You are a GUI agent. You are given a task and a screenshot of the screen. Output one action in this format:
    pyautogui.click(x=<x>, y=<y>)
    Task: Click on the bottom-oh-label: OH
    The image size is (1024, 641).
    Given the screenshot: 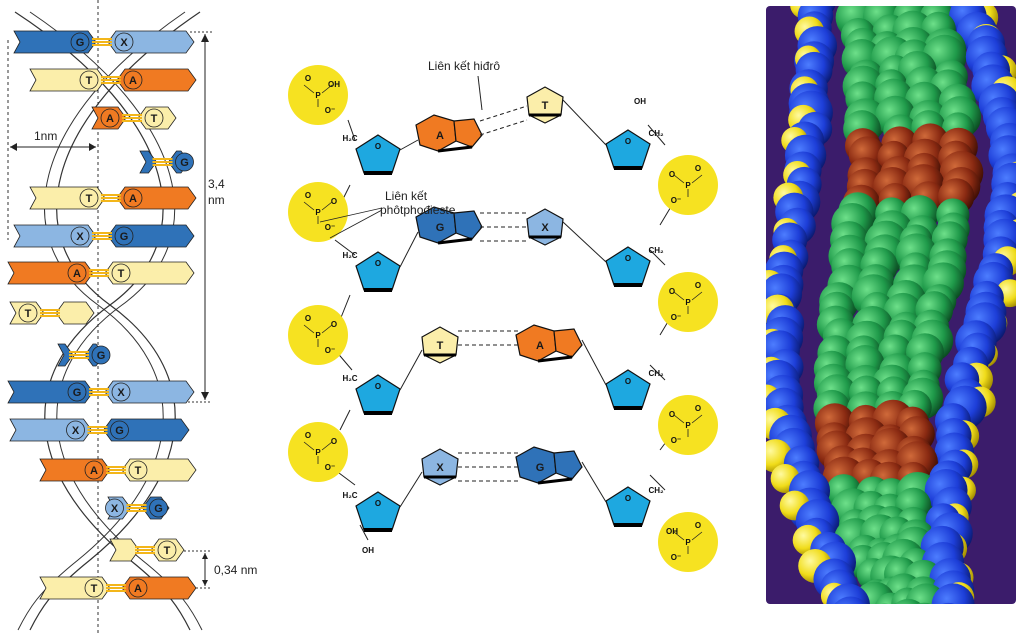 What is the action you would take?
    pyautogui.click(x=368, y=550)
    